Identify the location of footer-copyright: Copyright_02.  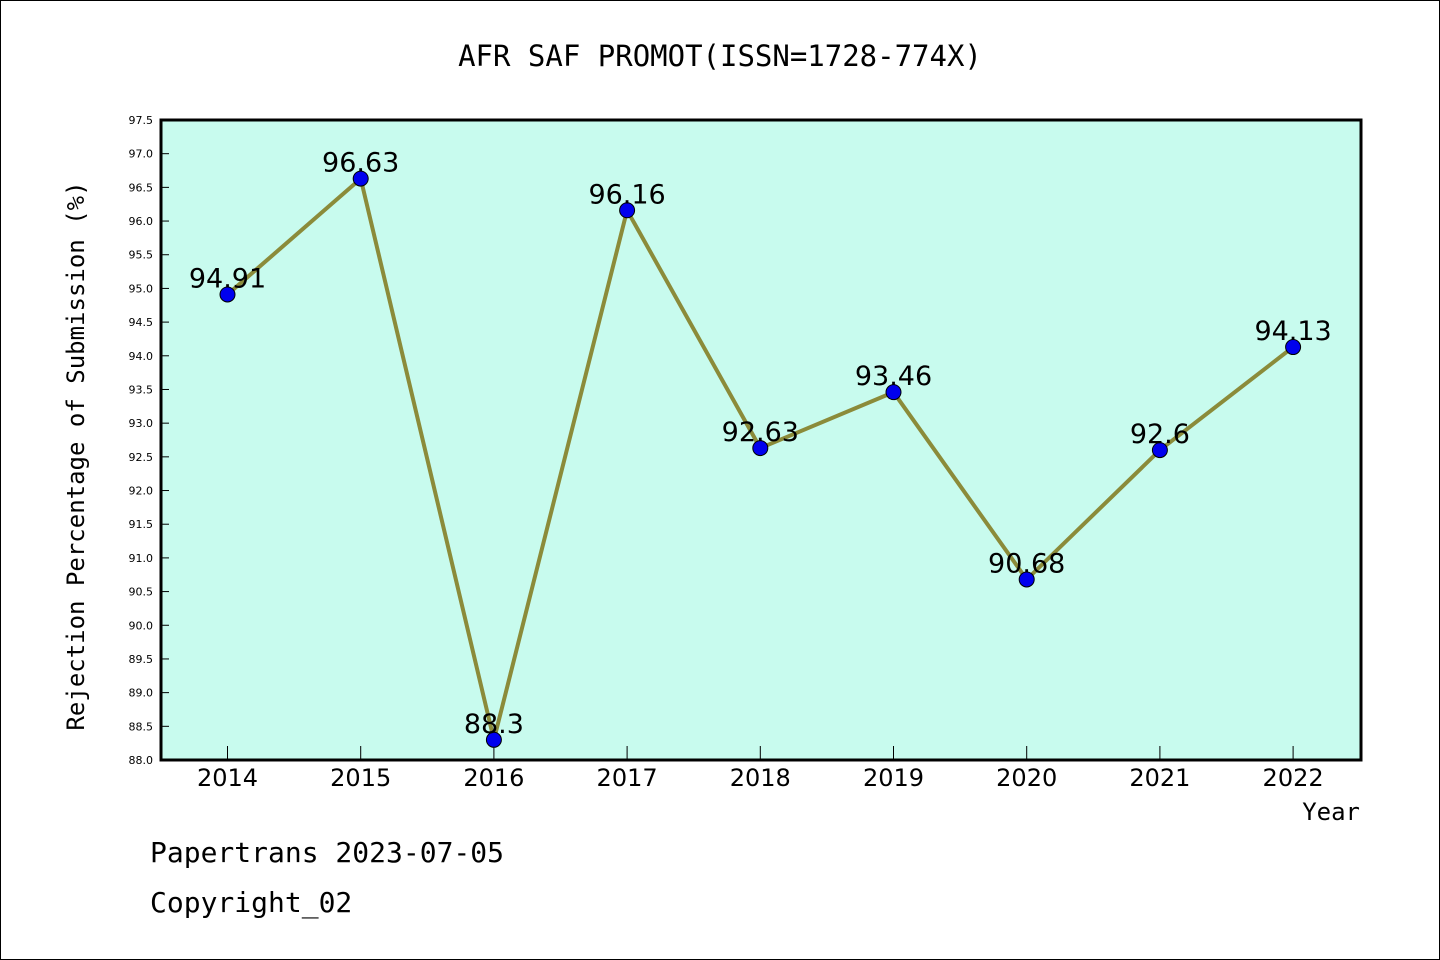
(251, 902).